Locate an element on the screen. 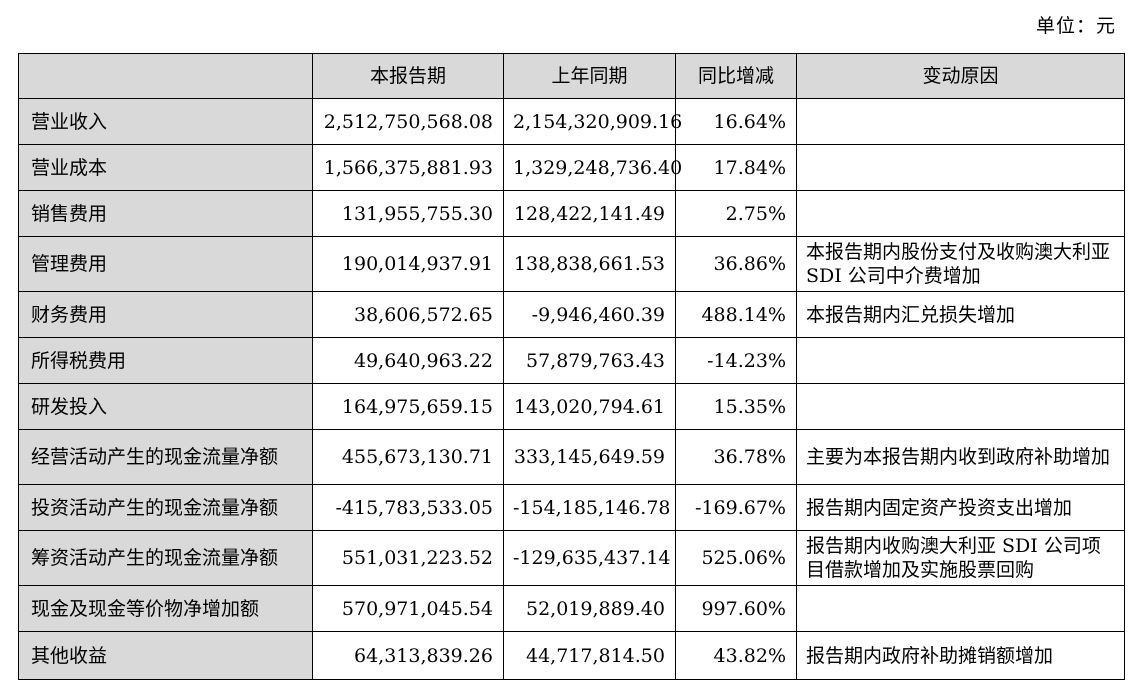 The image size is (1136, 688). row-previous: 143,020,794.61 is located at coordinates (589, 406).